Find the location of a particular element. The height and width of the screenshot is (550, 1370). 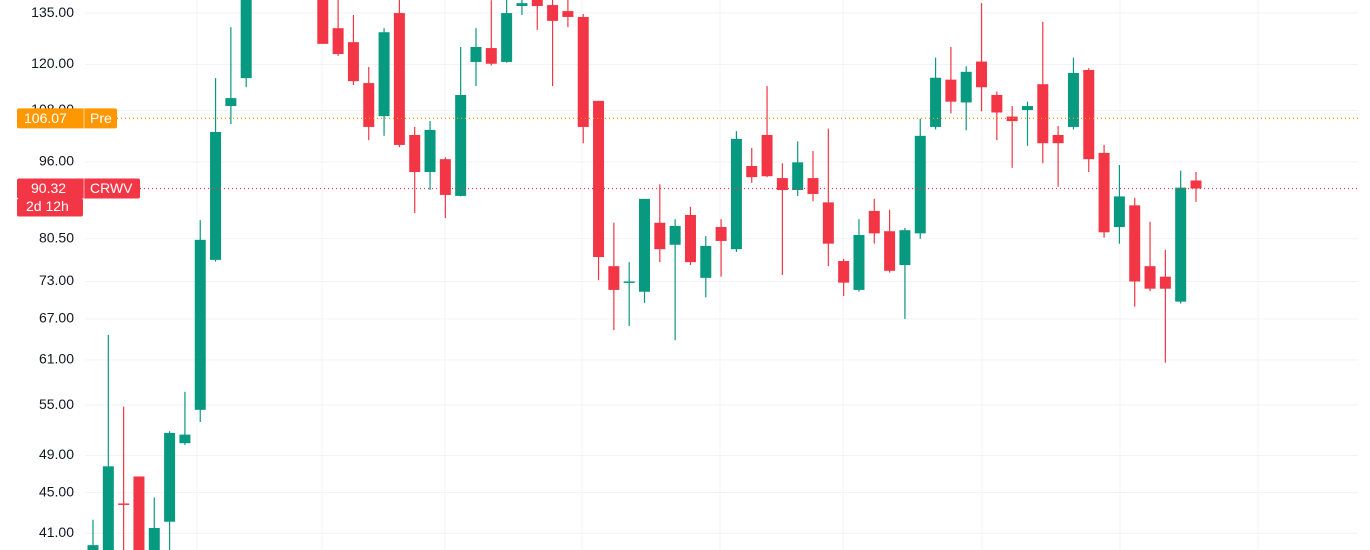

countdown: 2d 12h is located at coordinates (47, 206).